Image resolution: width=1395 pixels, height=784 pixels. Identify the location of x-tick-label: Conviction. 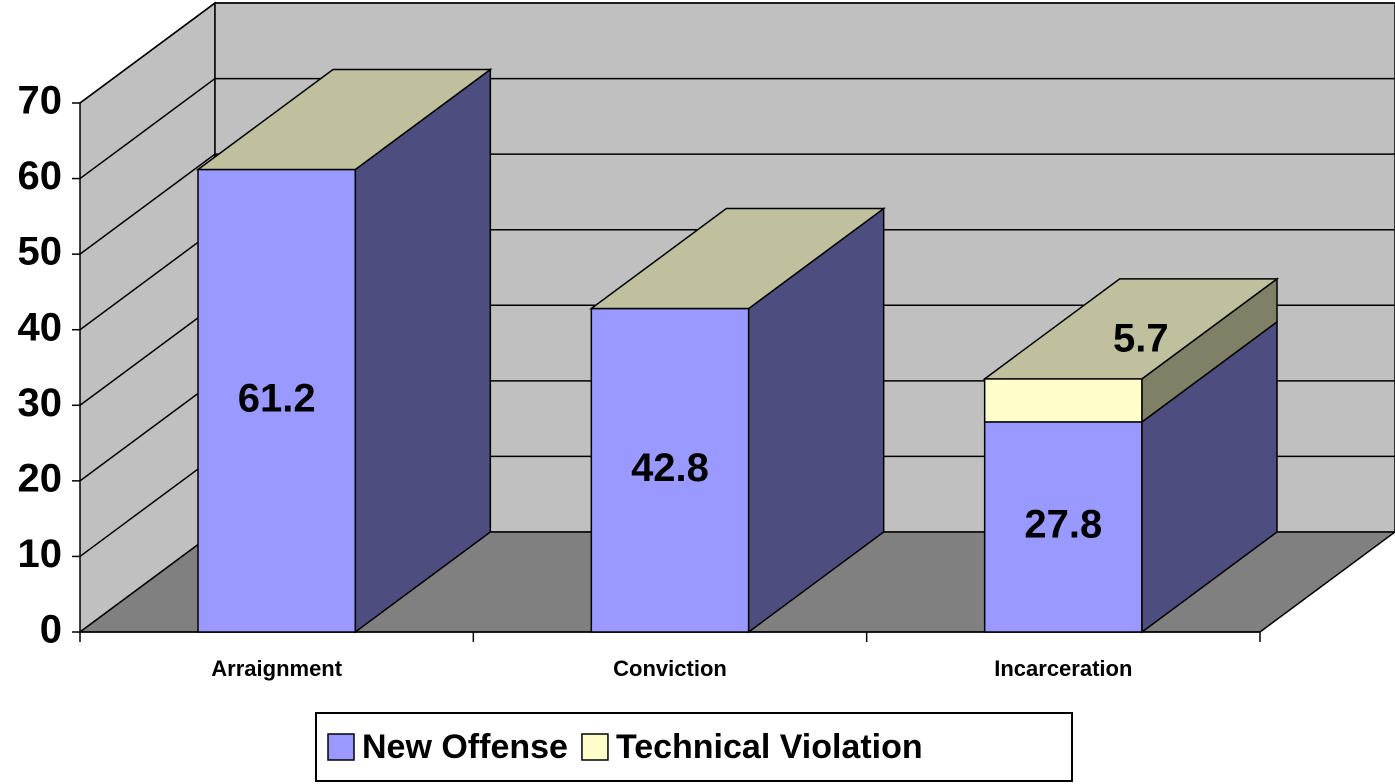
(670, 668).